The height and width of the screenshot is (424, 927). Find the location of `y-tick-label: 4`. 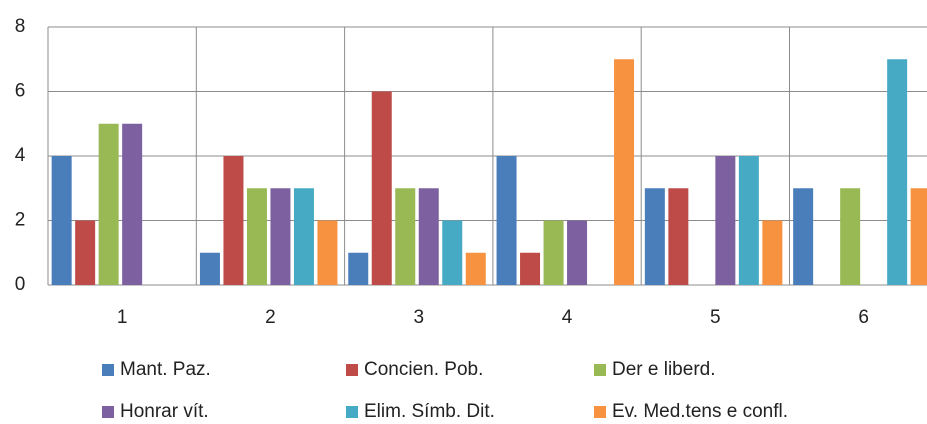

y-tick-label: 4 is located at coordinates (20, 155).